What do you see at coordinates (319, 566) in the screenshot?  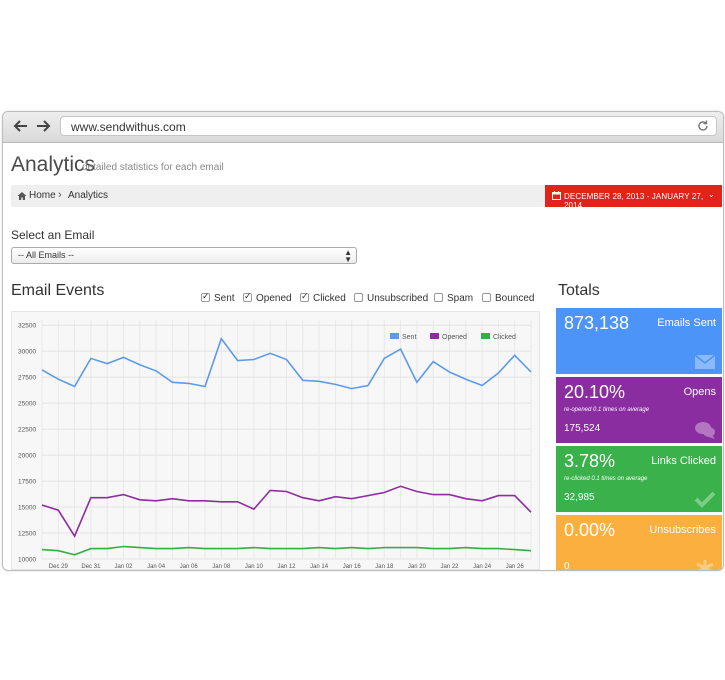 I see `x-tick-label: Jan 14` at bounding box center [319, 566].